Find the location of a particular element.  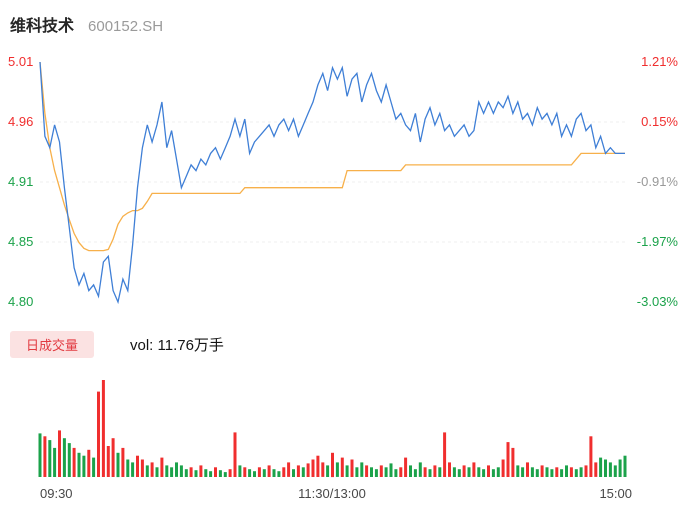

volume-tab-badge: 日成交量 is located at coordinates (52, 344).